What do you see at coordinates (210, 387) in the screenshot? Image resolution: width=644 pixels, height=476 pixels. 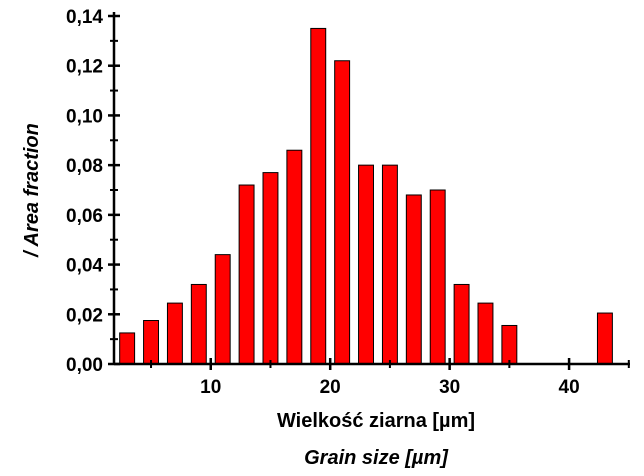 I see `x-tick-label: 10` at bounding box center [210, 387].